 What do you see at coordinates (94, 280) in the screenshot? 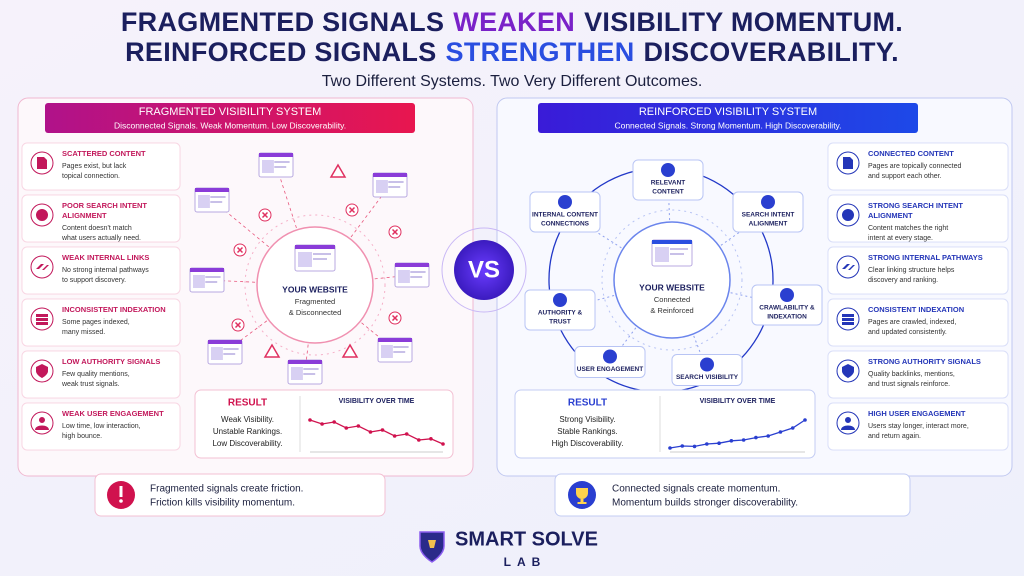
I see `card-text: to support discovery.` at bounding box center [94, 280].